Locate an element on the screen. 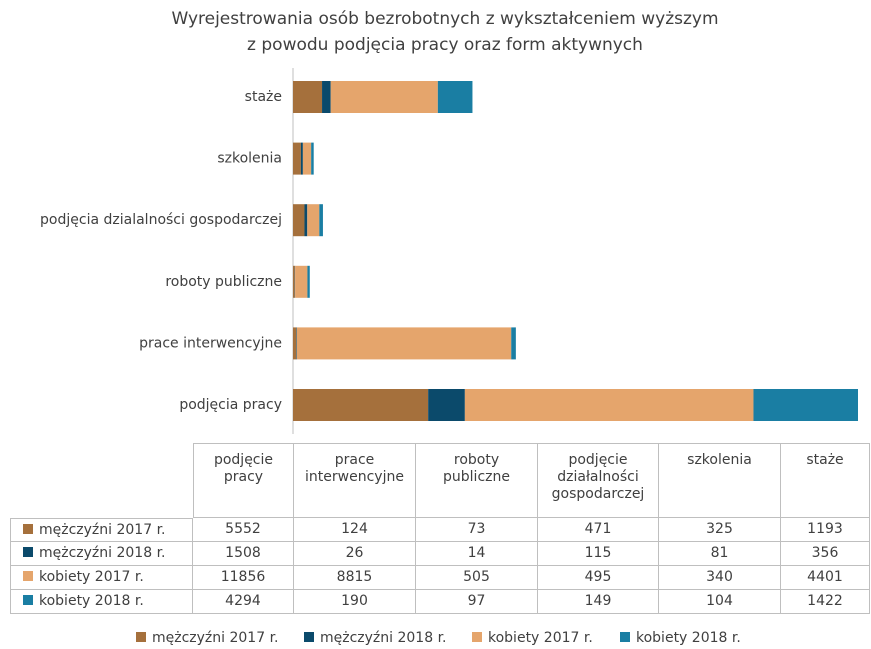 Image resolution: width=871 pixels, height=649 pixels. y-tick-label: podjęcia dzialalności gospodarczej is located at coordinates (161, 220).